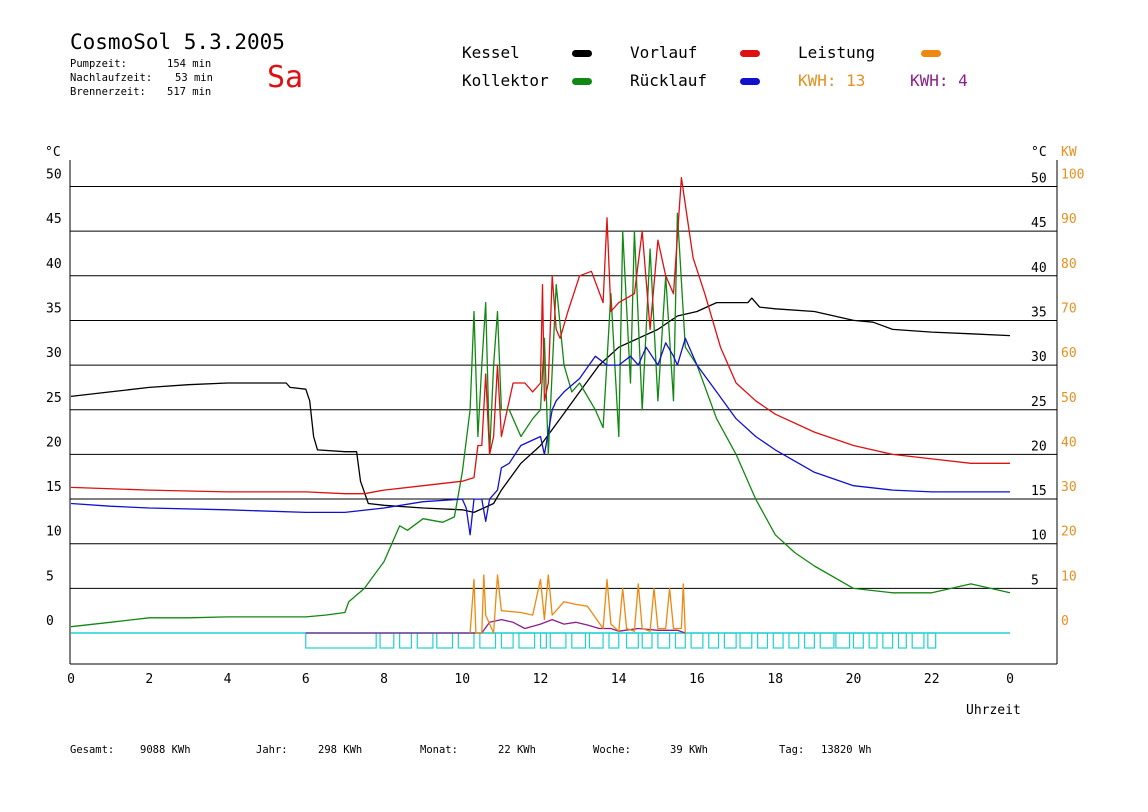  What do you see at coordinates (165, 750) in the screenshot?
I see `footer-value: 9088 KWh` at bounding box center [165, 750].